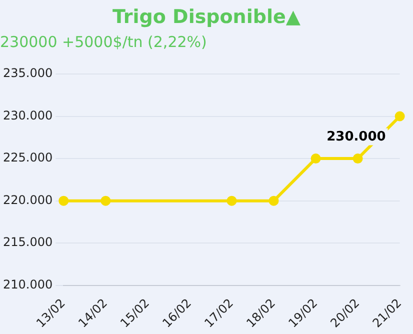 The height and width of the screenshot is (334, 413). Describe the element at coordinates (103, 42) in the screenshot. I see `chart-subtitle: 230000 +5000$/tn (2,22%)` at that location.